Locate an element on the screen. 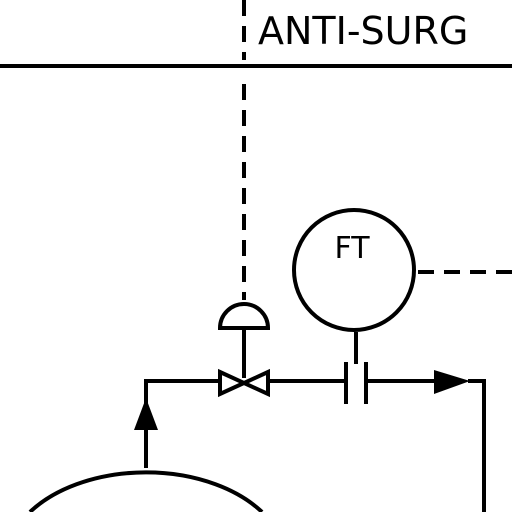 This screenshot has width=512, height=512. flow-transmitter-tag: FT is located at coordinates (352, 248).